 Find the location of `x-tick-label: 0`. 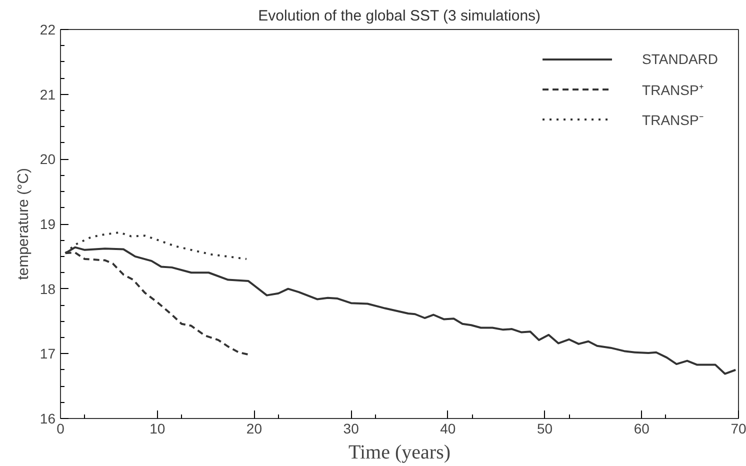

x-tick-label: 0 is located at coordinates (60, 428).